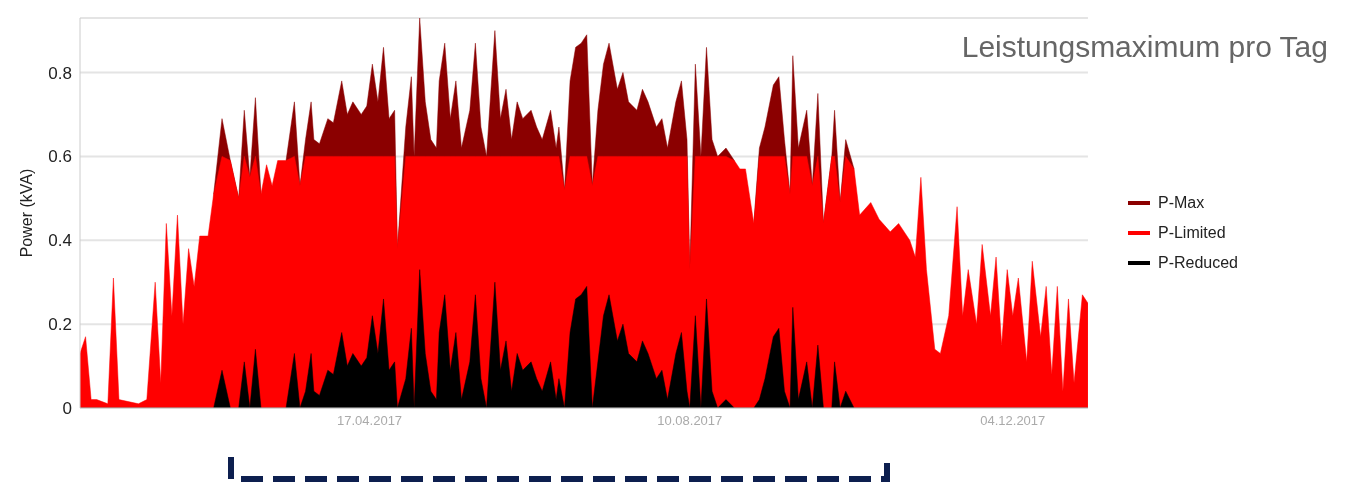 The image size is (1358, 495). What do you see at coordinates (60, 325) in the screenshot?
I see `y-tick-label: 0.2` at bounding box center [60, 325].